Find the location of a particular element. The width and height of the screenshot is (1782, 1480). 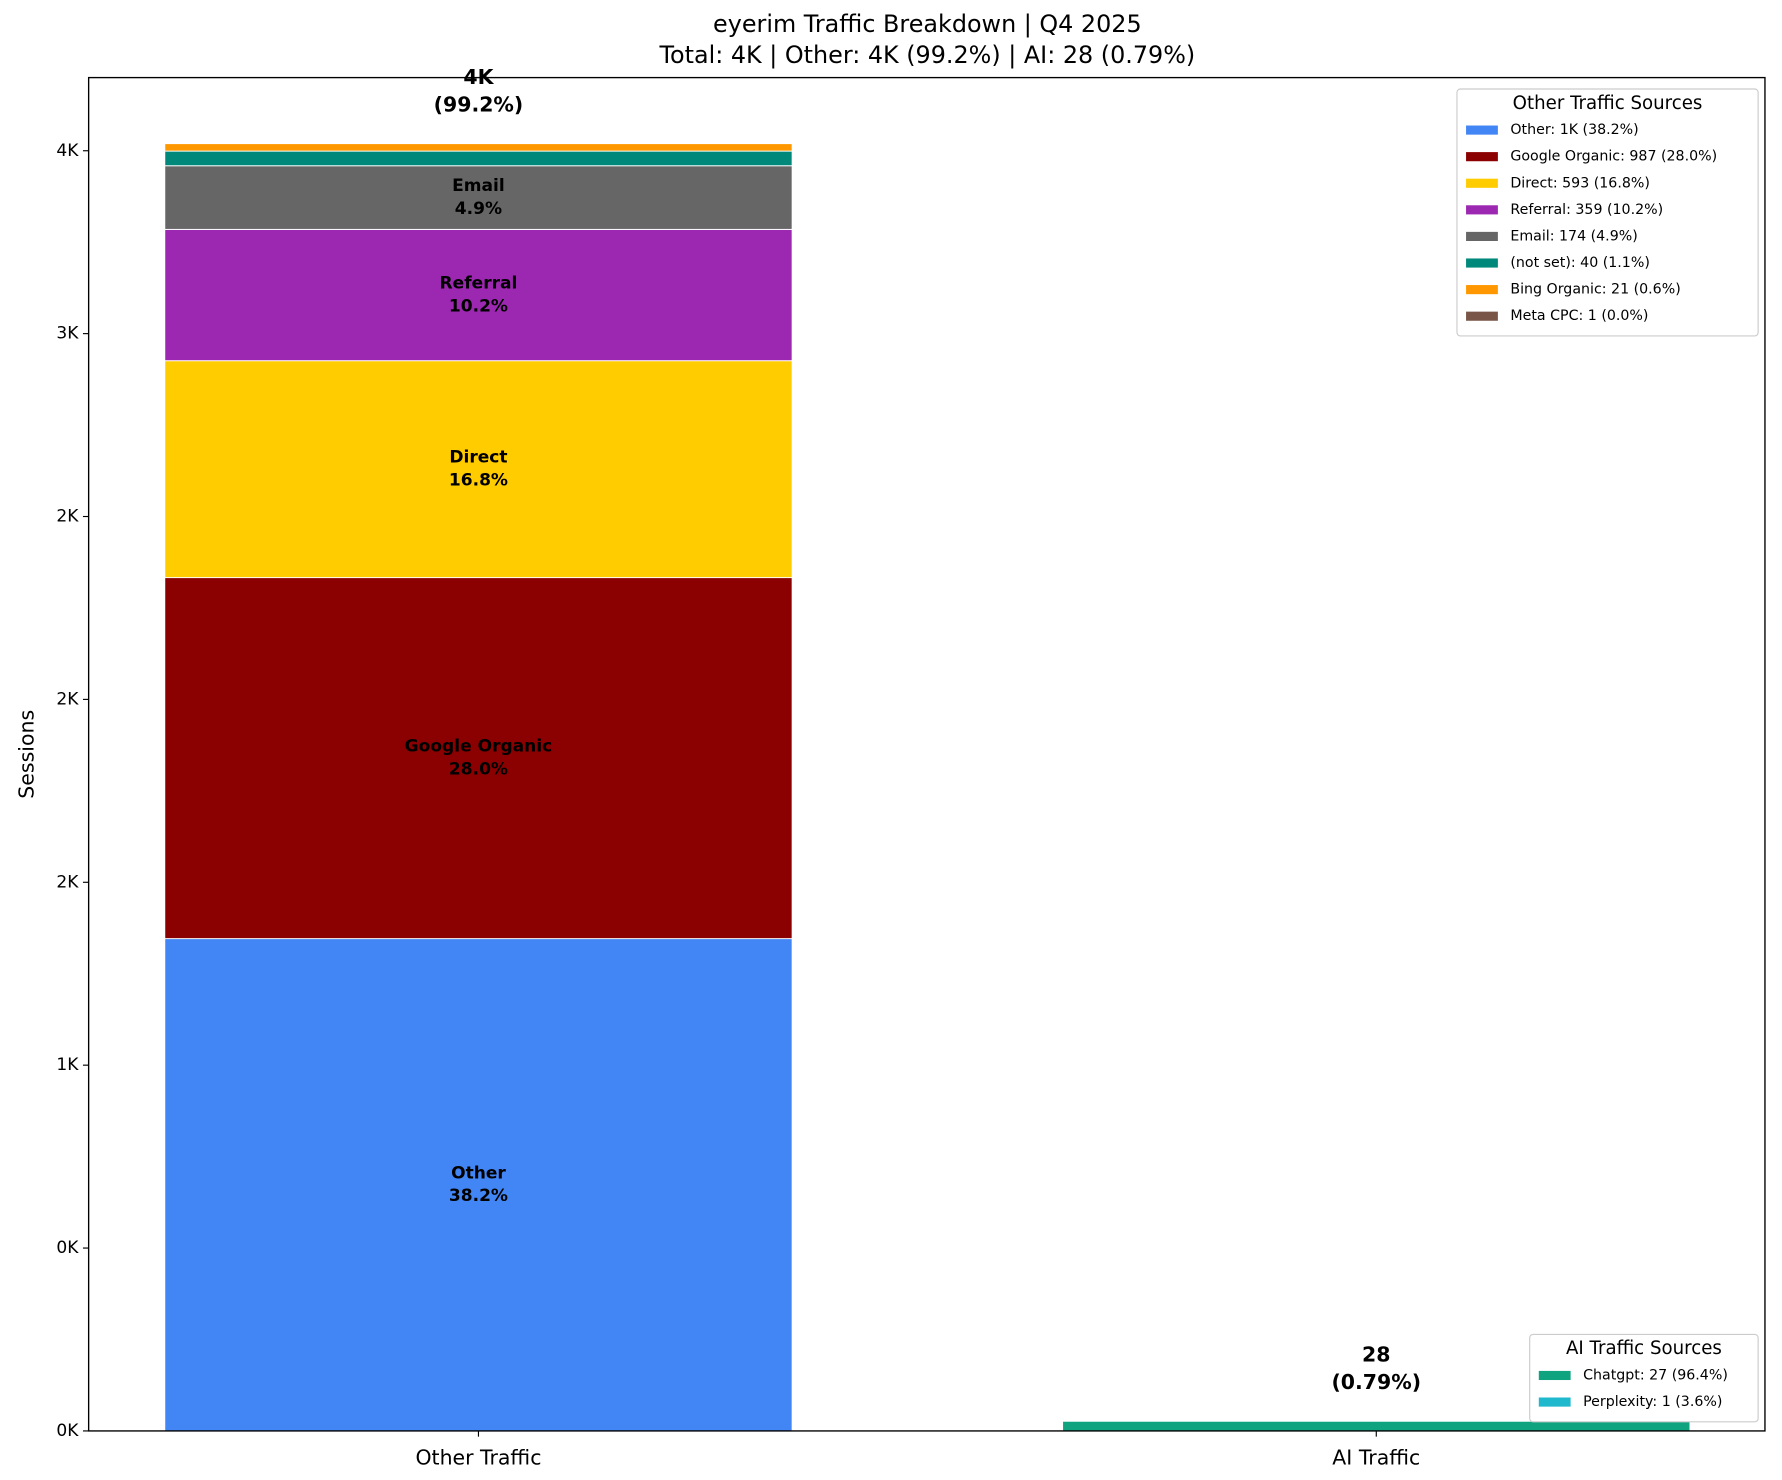

legend-label: Bing Organic: 21 (0.6%) is located at coordinates (1595, 290).